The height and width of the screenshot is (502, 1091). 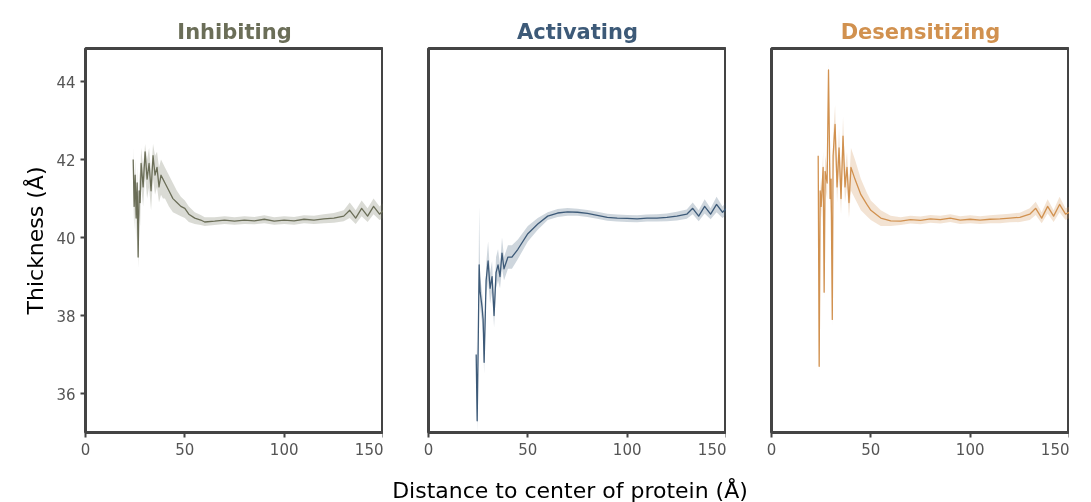 I want to click on chart-title: Inhibiting, so click(x=234, y=31).